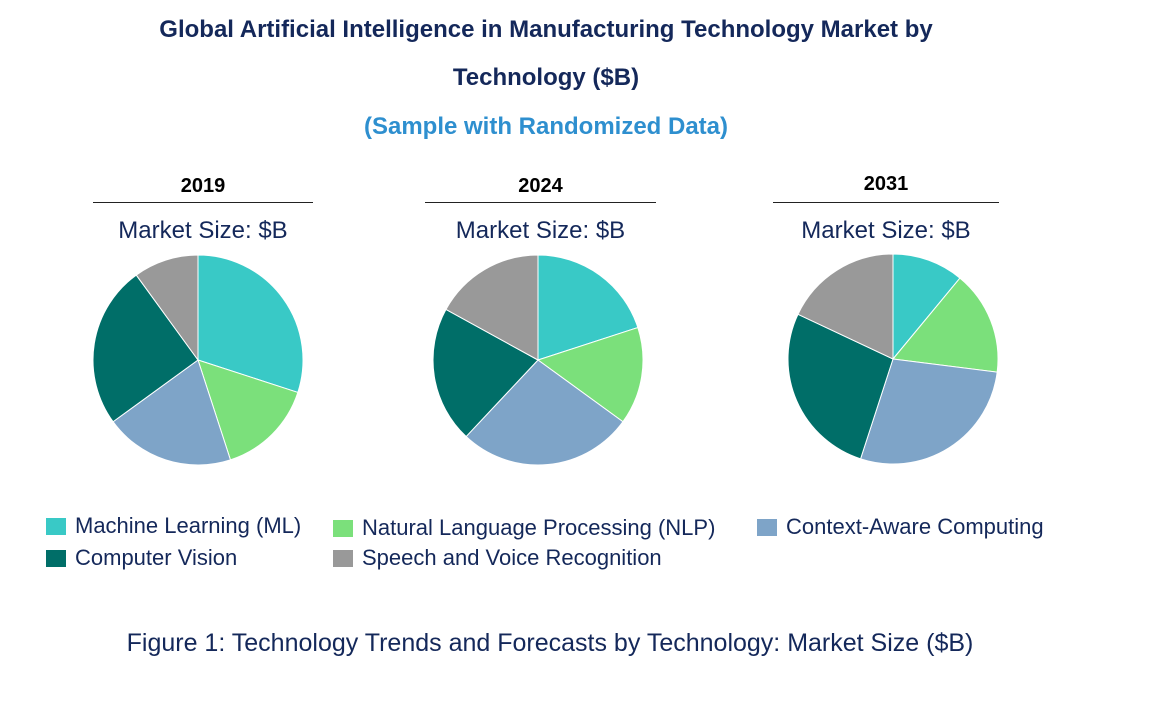 The width and height of the screenshot is (1170, 715). I want to click on pie-slice-2019-context-aware, so click(172, 412).